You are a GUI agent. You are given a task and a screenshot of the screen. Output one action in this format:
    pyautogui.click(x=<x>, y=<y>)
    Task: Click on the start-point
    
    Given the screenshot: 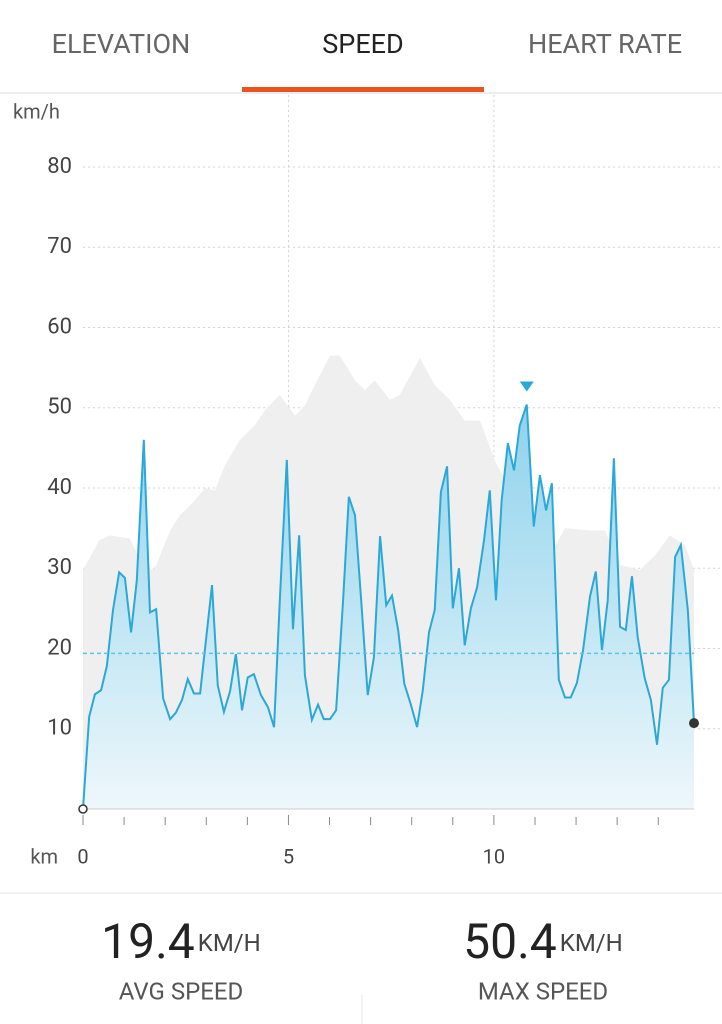 What is the action you would take?
    pyautogui.click(x=83, y=809)
    